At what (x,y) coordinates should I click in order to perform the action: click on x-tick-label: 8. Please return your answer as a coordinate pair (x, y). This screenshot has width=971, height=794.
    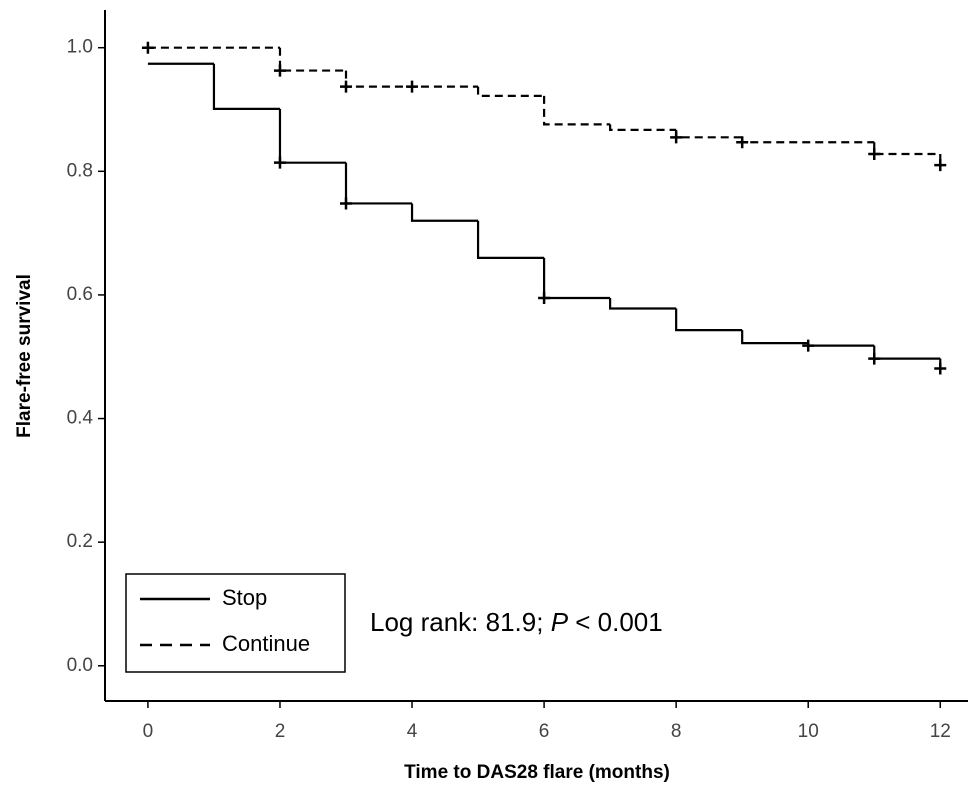
    Looking at the image, I should click on (676, 731).